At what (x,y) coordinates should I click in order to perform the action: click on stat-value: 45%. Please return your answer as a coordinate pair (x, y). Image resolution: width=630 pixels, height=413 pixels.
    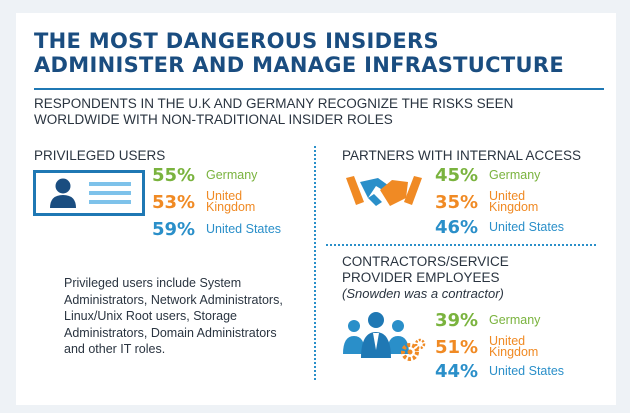
    Looking at the image, I should click on (457, 175).